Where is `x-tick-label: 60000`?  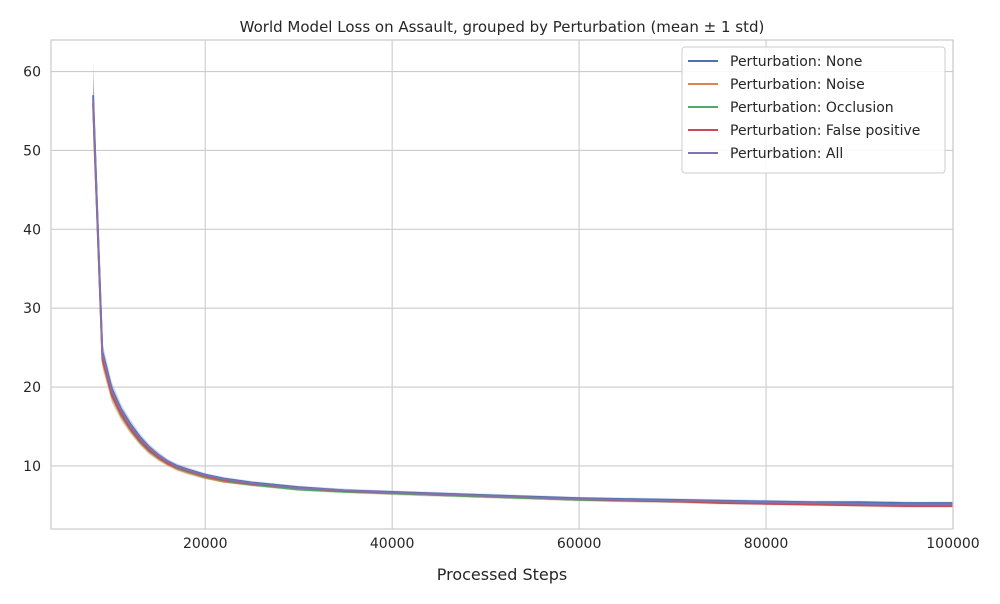 x-tick-label: 60000 is located at coordinates (579, 544).